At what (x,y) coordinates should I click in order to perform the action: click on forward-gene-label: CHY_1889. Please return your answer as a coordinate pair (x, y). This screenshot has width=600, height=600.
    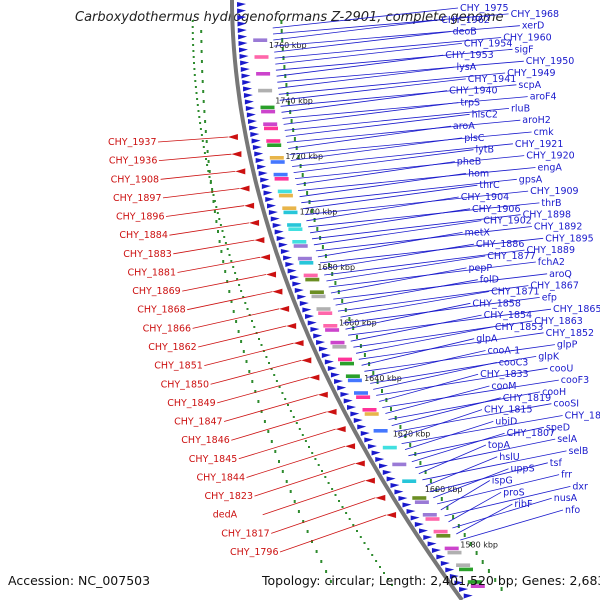
    Looking at the image, I should click on (551, 250).